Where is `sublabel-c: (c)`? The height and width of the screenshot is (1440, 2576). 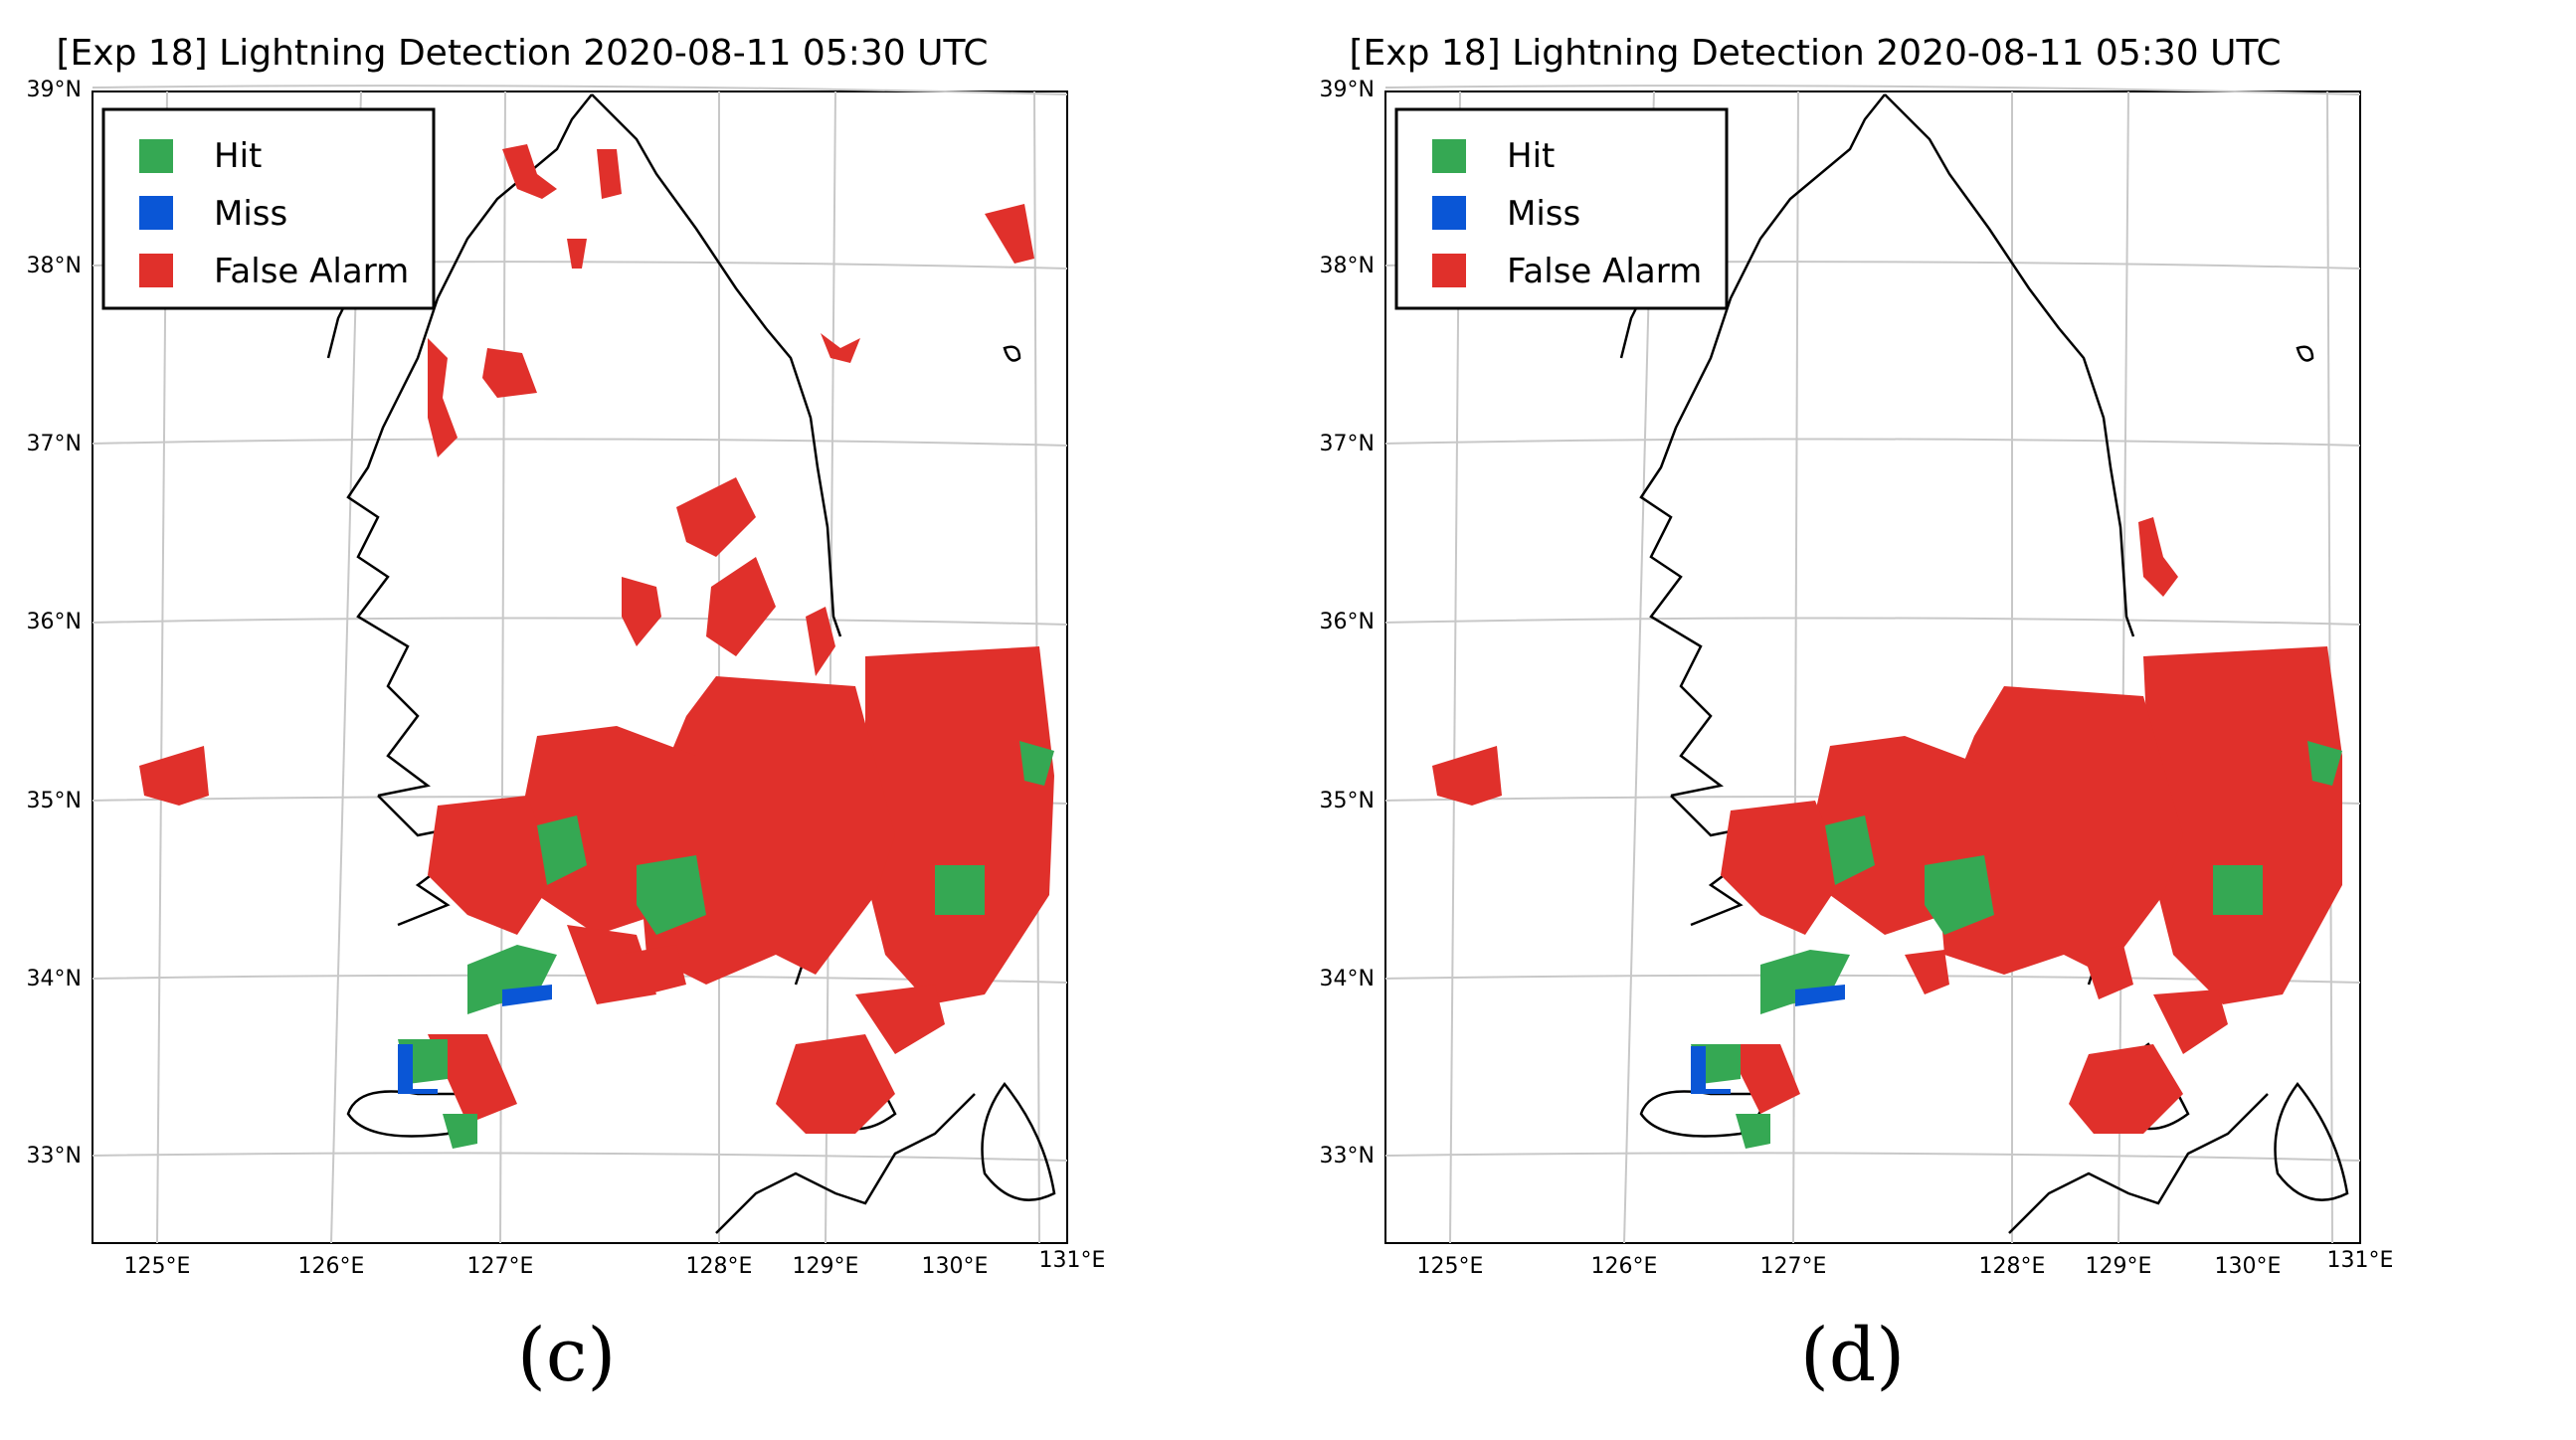
sublabel-c: (c) is located at coordinates (567, 1355).